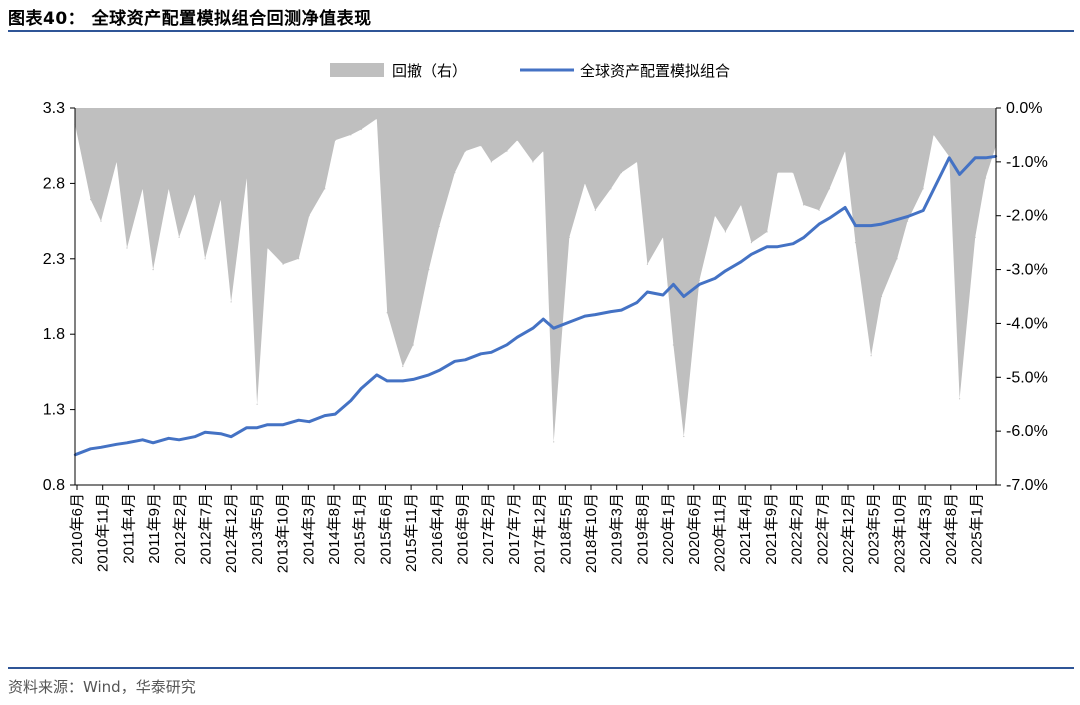 This screenshot has width=1080, height=705. Describe the element at coordinates (54, 259) in the screenshot. I see `y-left-tick-label: 2.3` at that location.